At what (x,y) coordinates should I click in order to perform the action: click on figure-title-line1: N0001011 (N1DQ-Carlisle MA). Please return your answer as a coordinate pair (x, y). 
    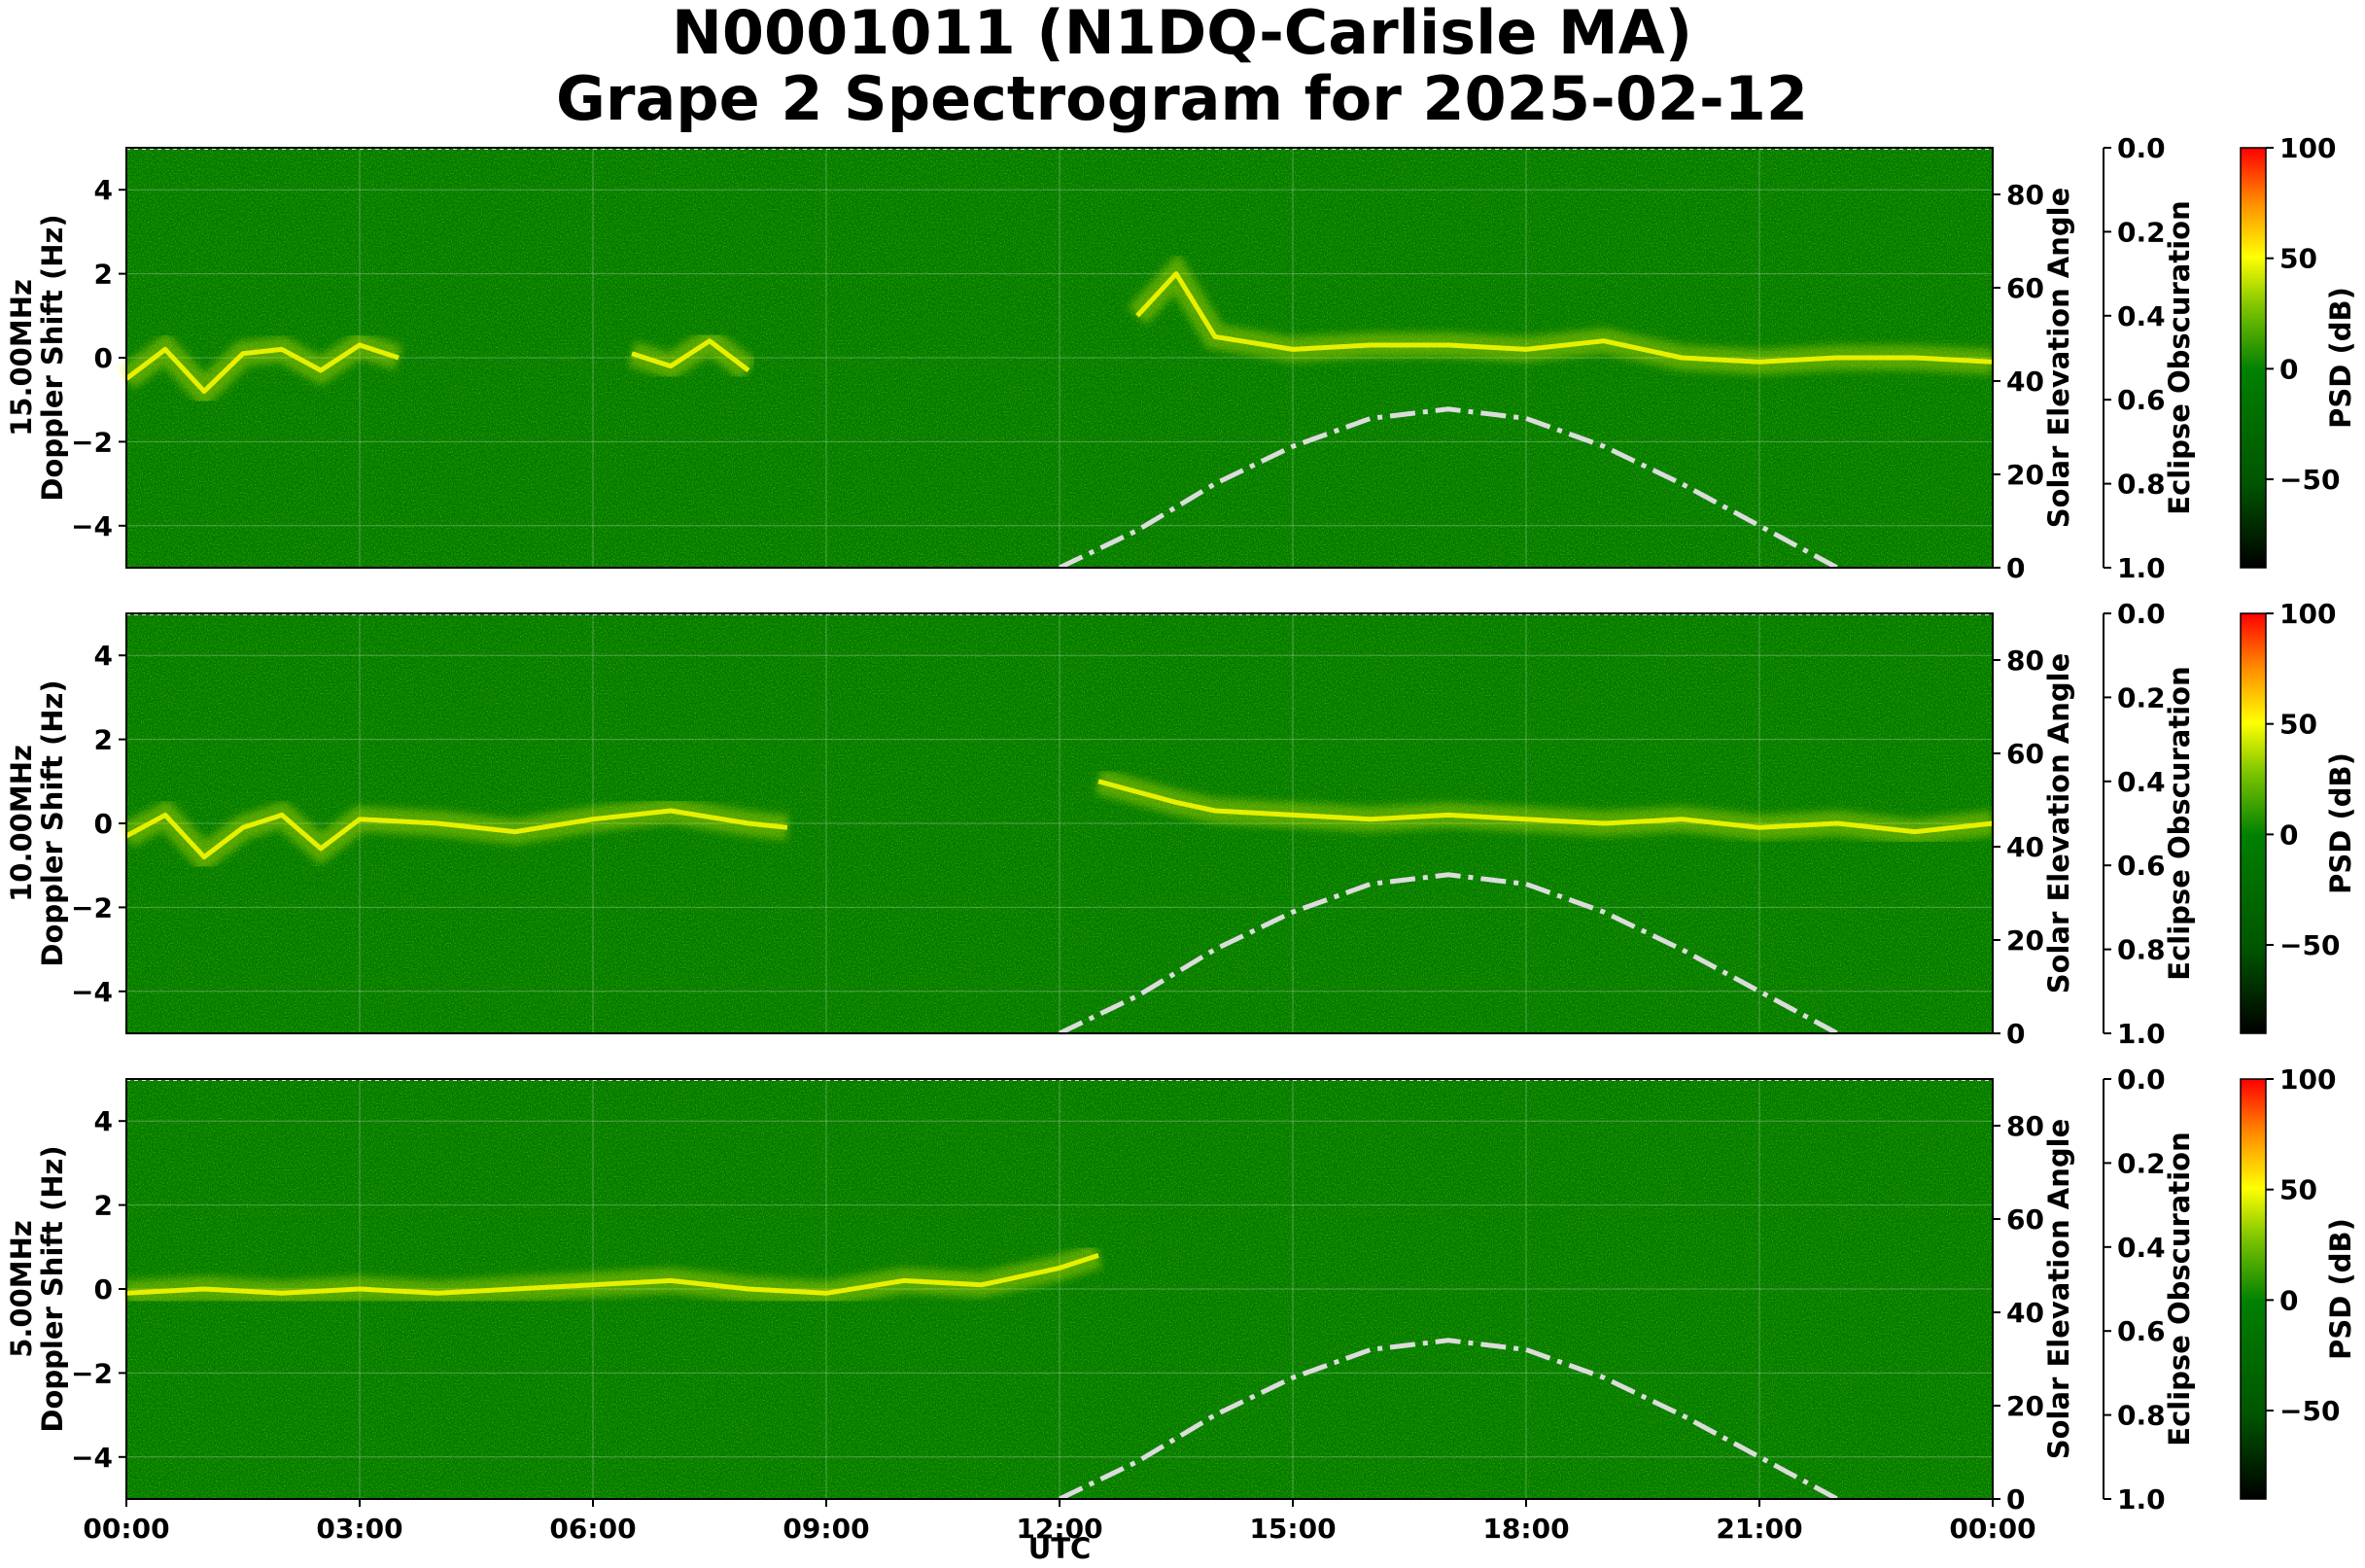
    Looking at the image, I should click on (1182, 34).